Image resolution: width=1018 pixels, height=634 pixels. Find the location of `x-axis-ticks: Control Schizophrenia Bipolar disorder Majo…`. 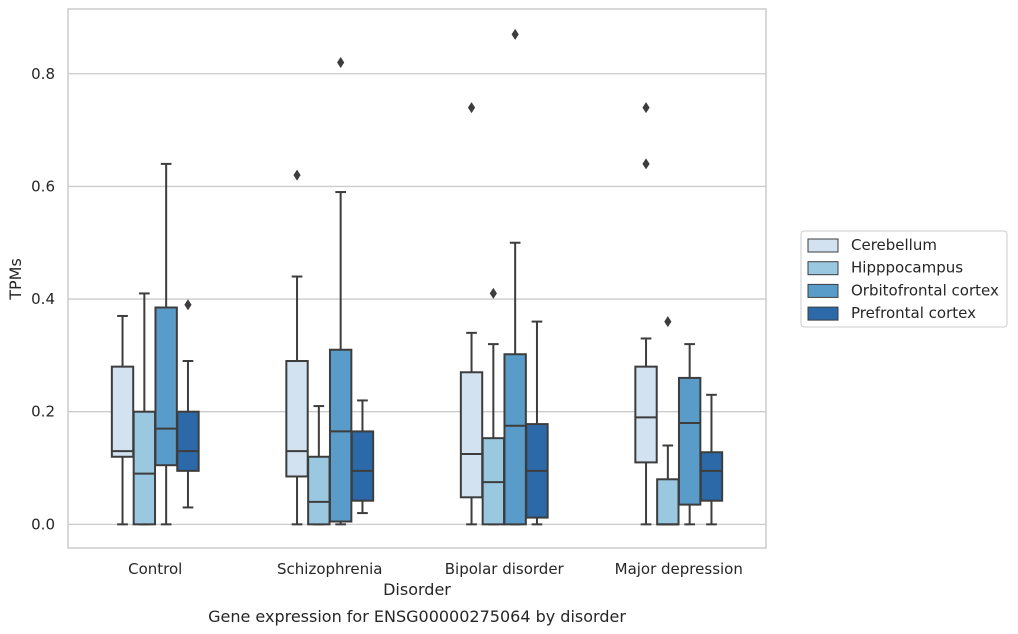

x-axis-ticks: Control Schizophrenia Bipolar disorder Majo… is located at coordinates (435, 569).